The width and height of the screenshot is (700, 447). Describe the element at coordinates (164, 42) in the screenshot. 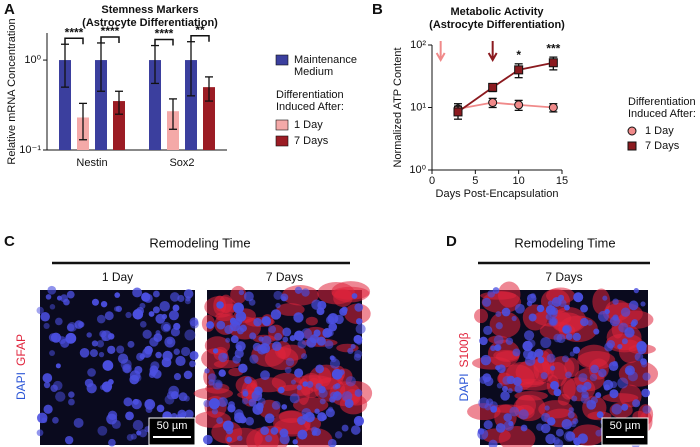

I see `significance-bracket` at that location.